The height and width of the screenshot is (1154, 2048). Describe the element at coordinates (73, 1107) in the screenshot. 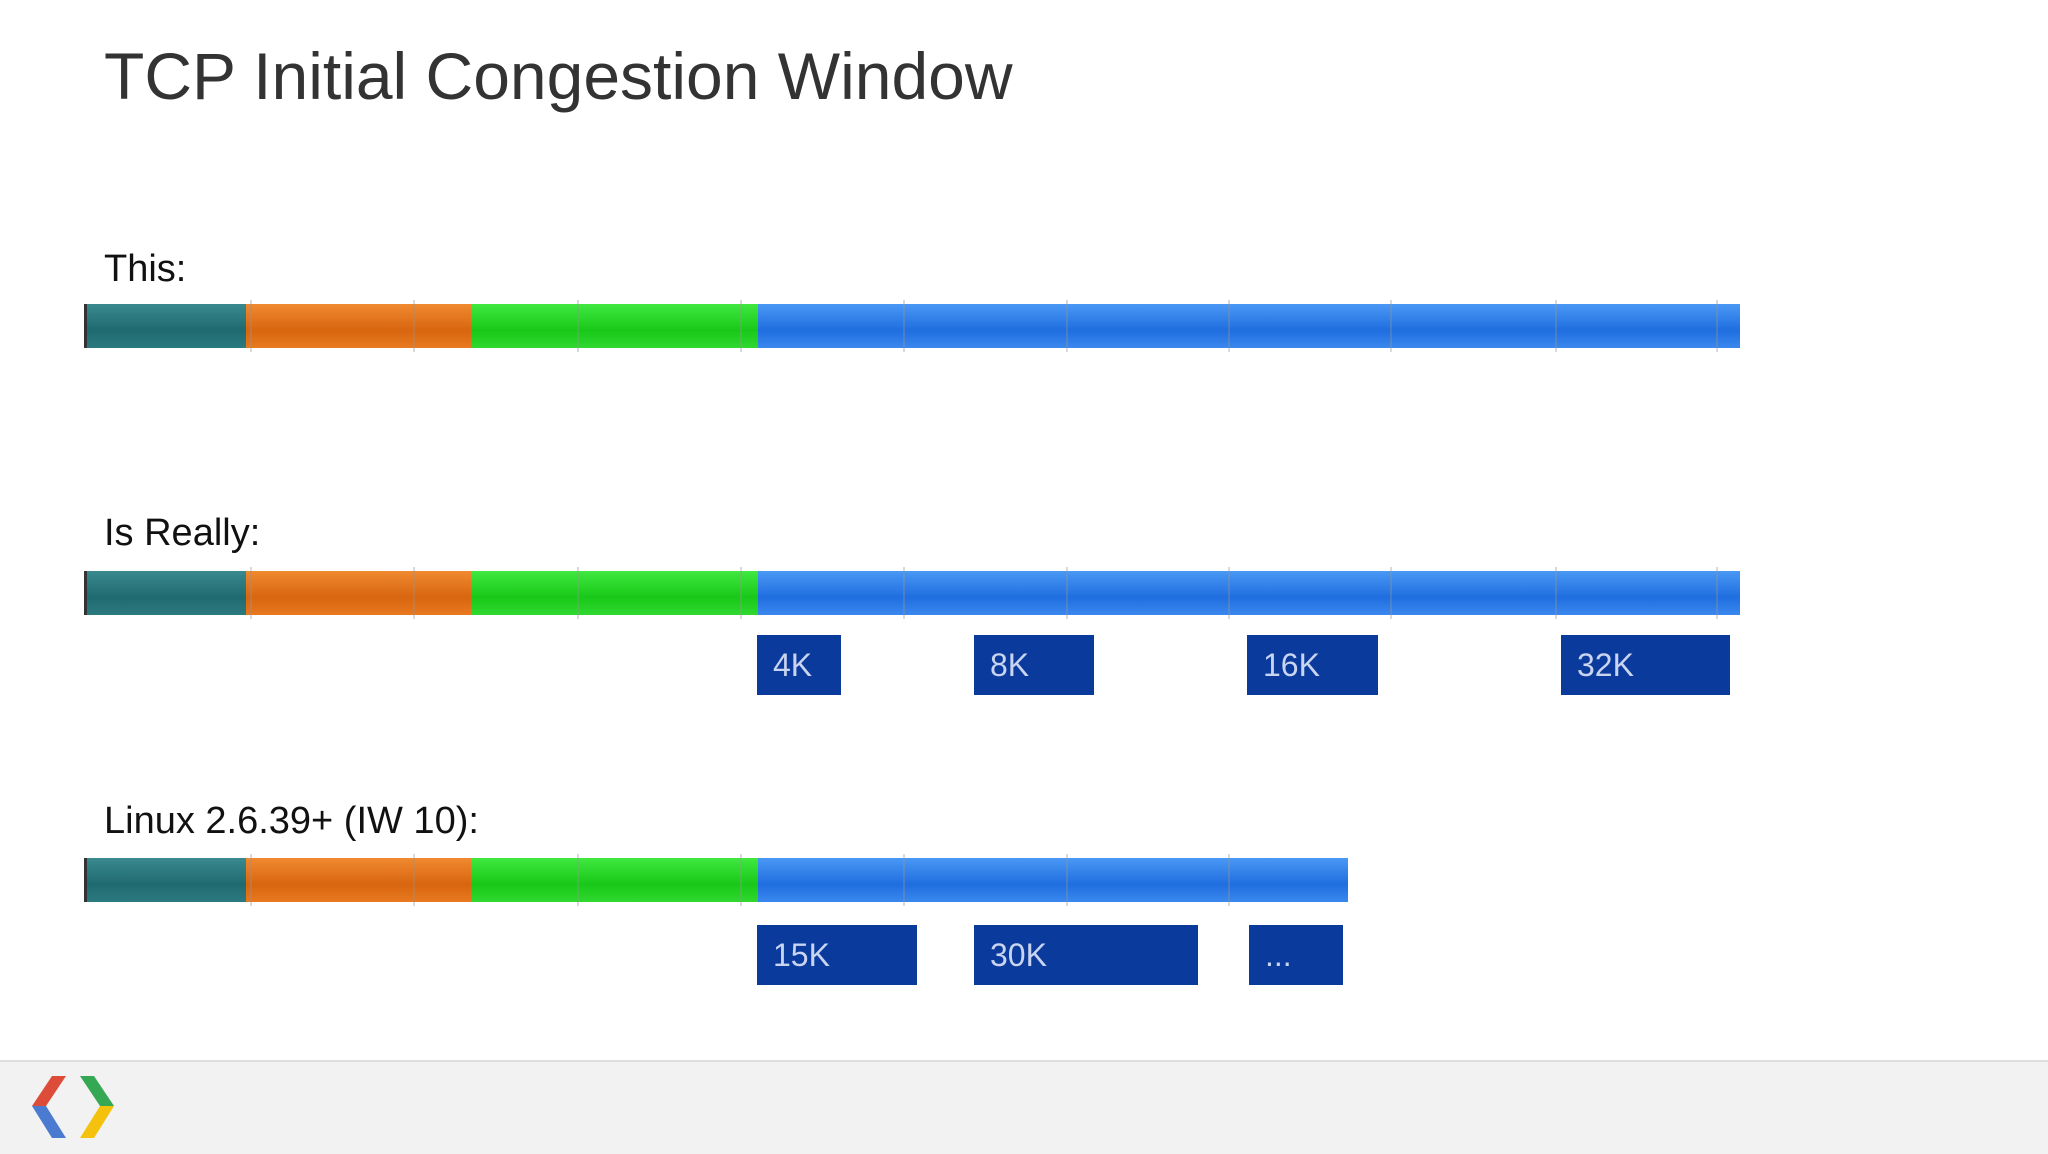

I see `logo` at that location.